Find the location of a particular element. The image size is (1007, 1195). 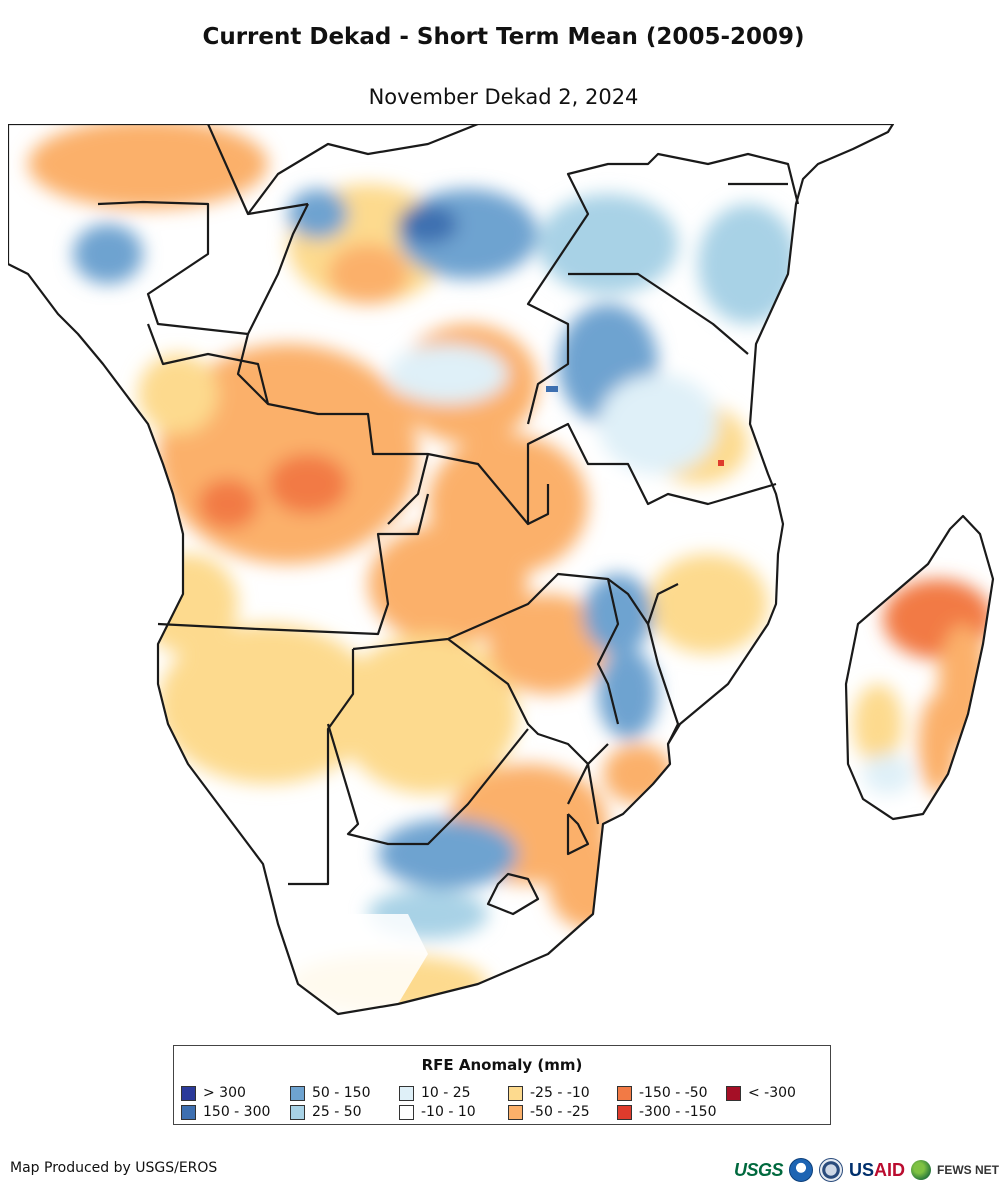

legend-item: 25 - 50 is located at coordinates (326, 1112).